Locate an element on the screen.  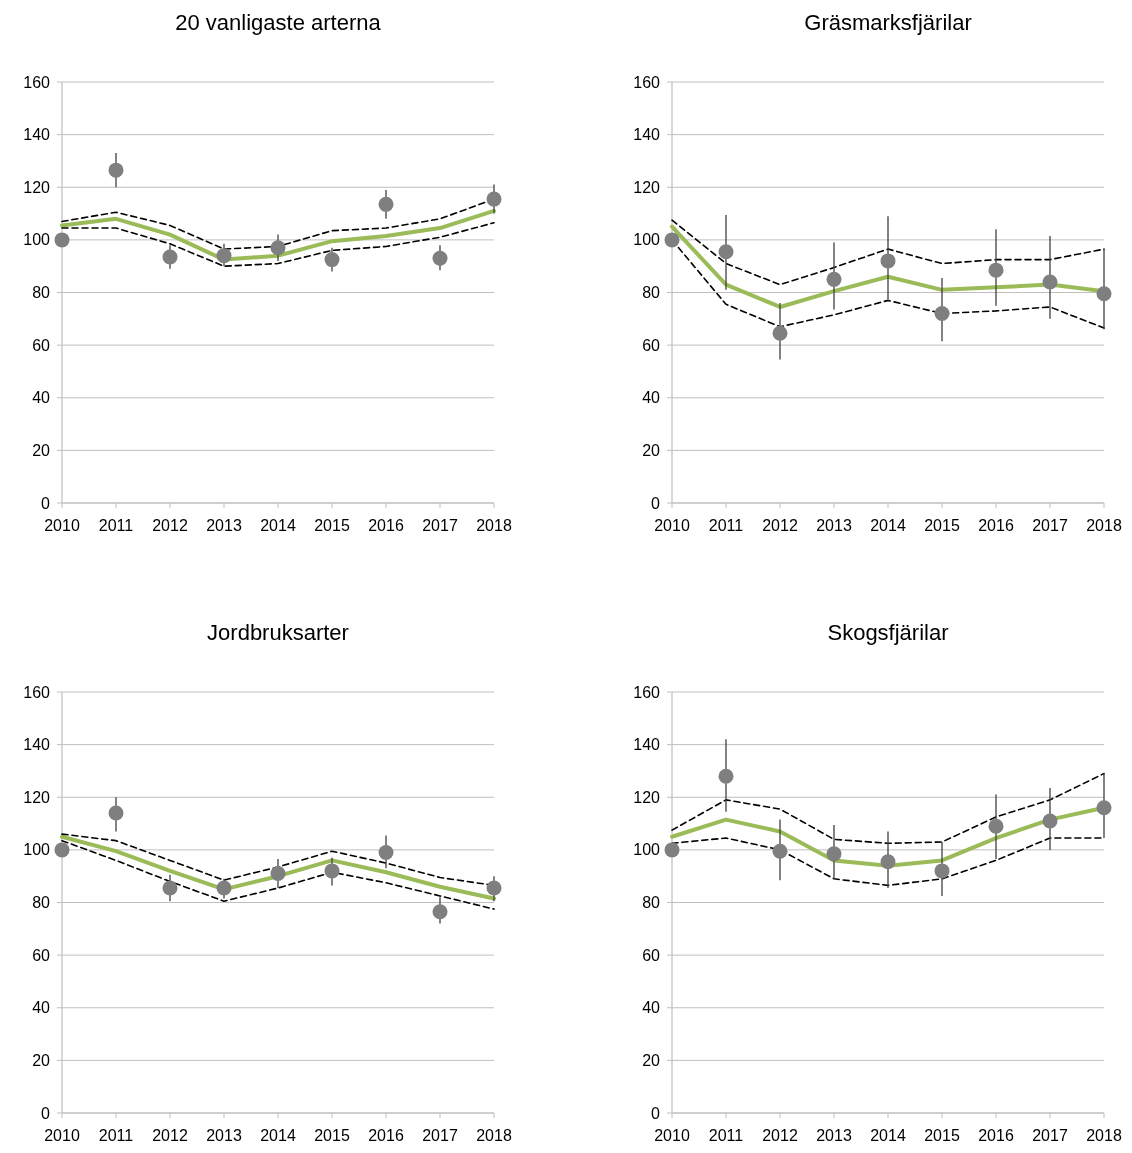
chart-title: 20 vanligaste arterna is located at coordinates (278, 22).